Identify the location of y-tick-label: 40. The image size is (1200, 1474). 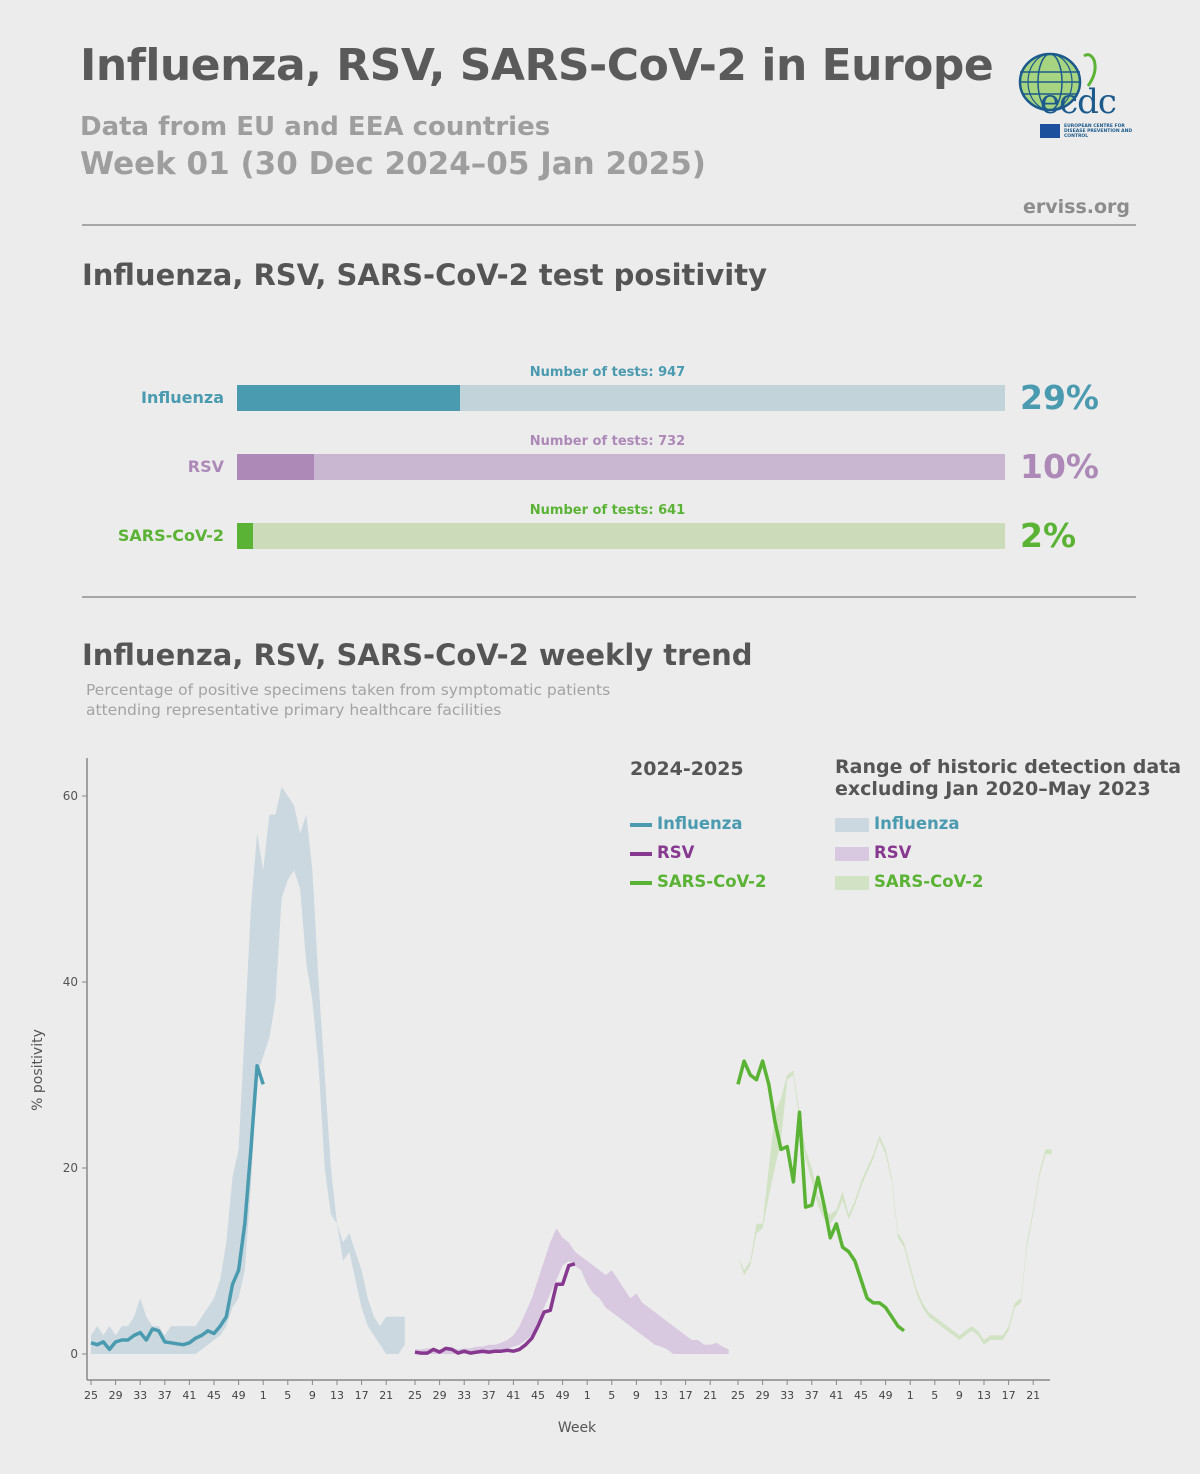
(70, 982).